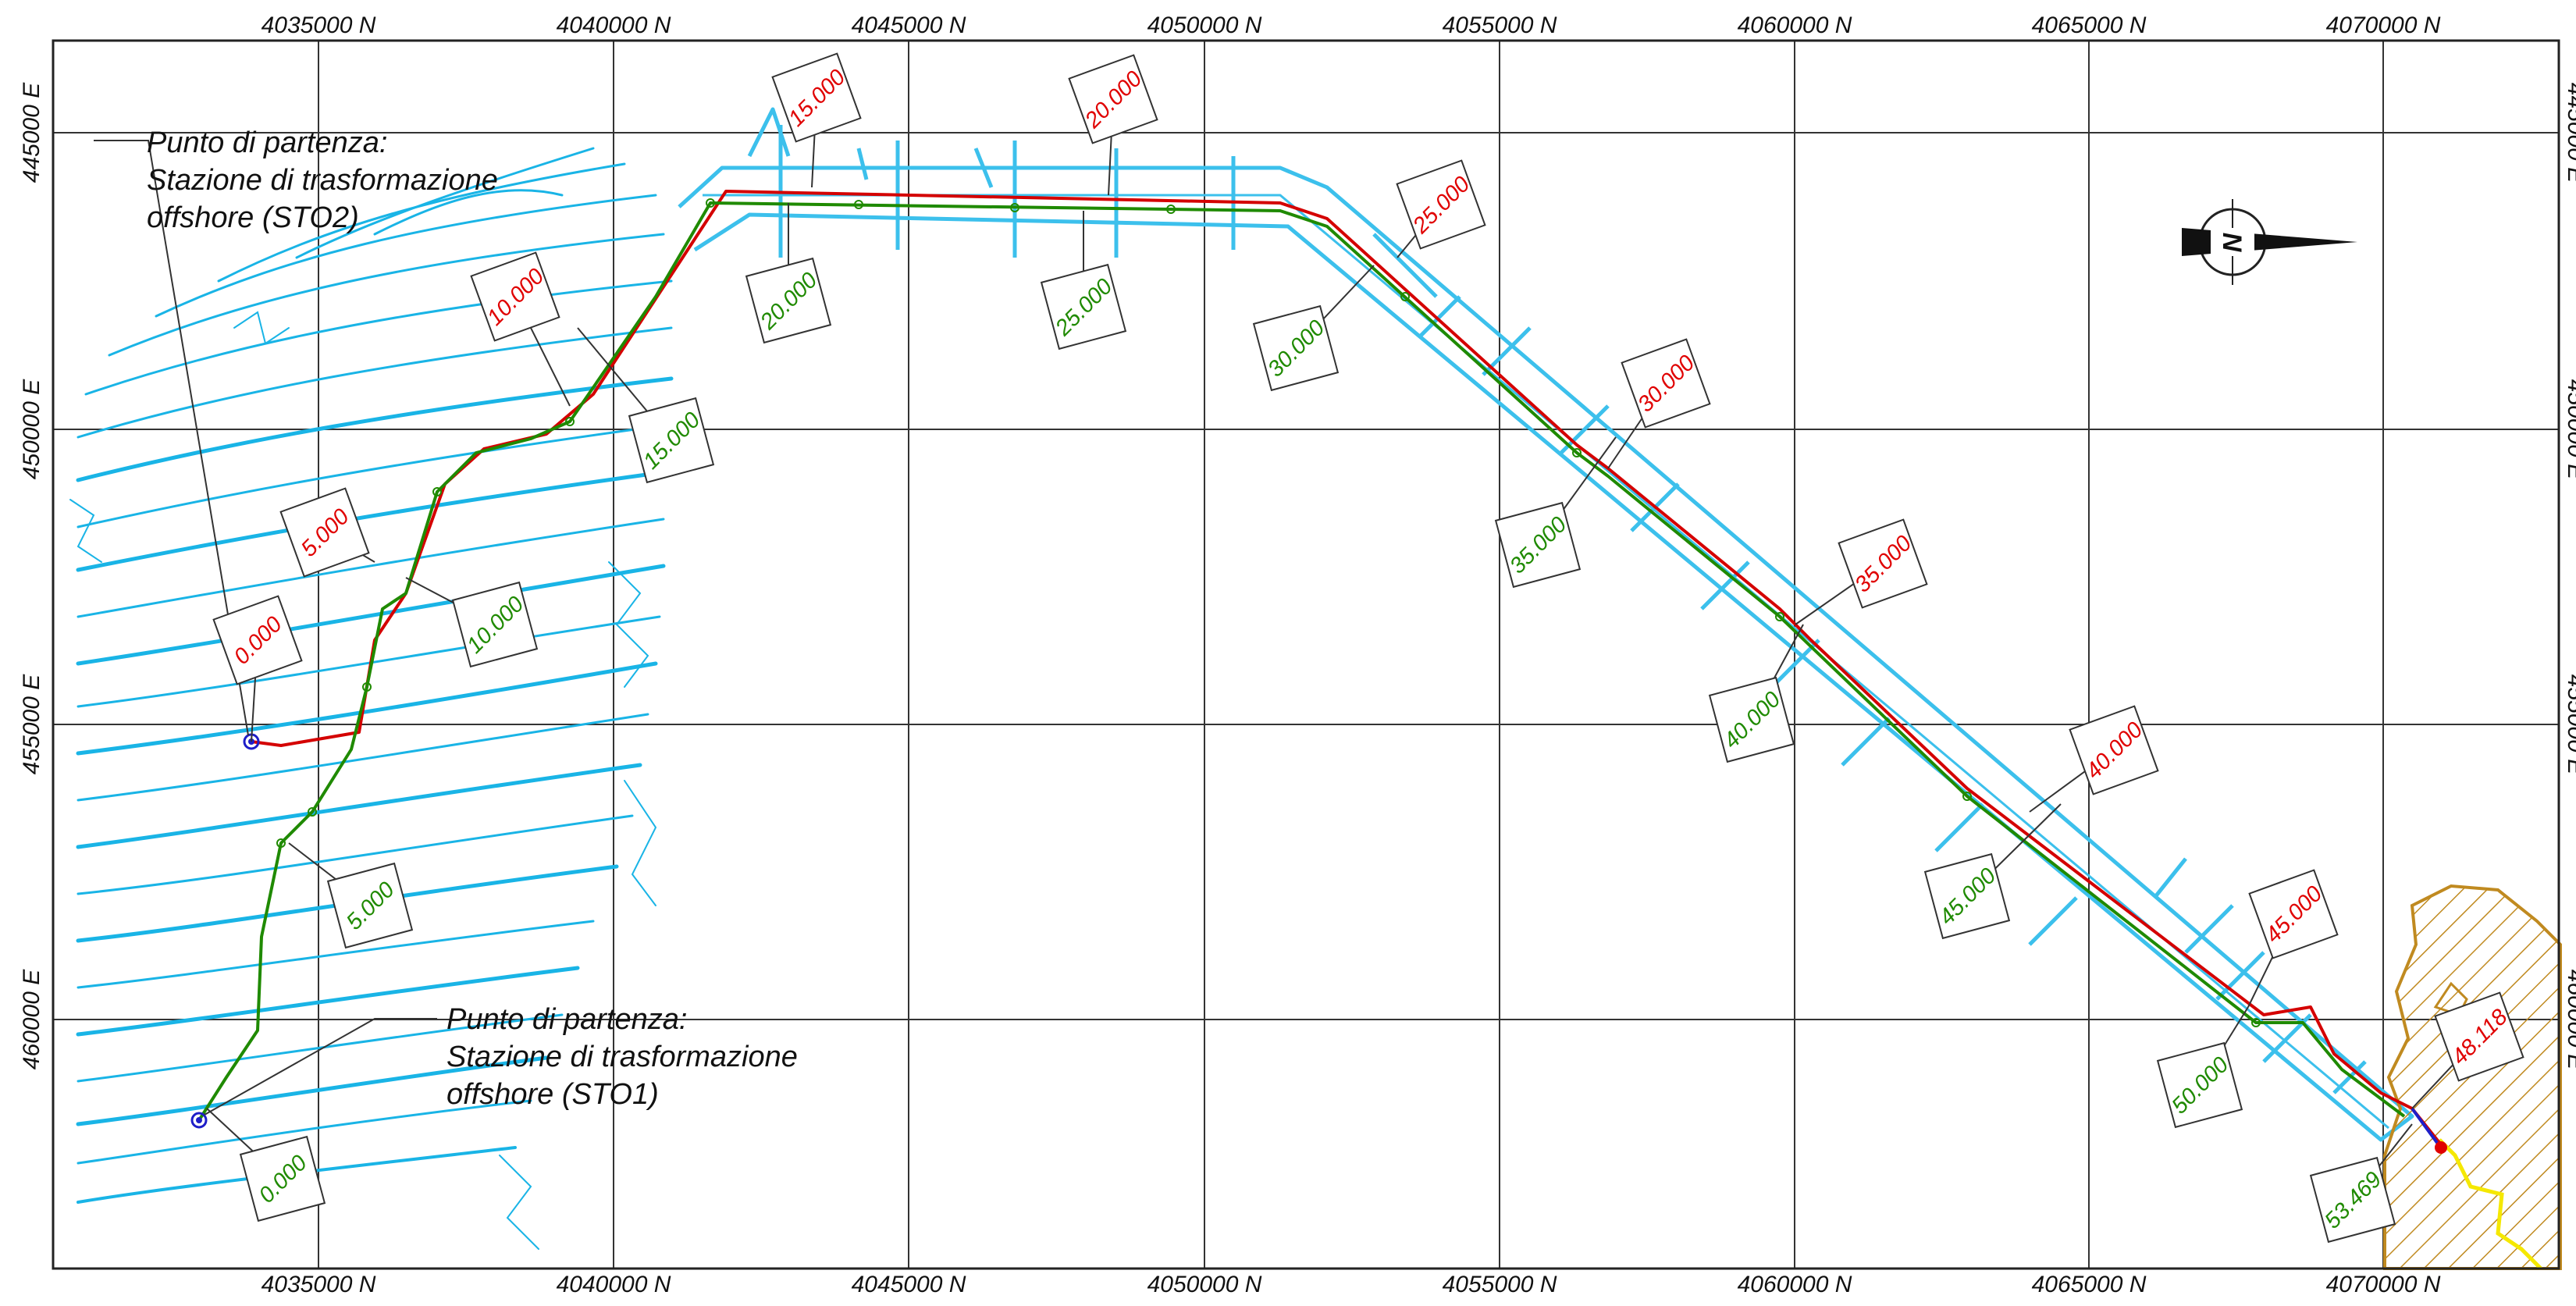  Describe the element at coordinates (646, 405) in the screenshot. I see `green-chainage-label: 15.000` at that location.